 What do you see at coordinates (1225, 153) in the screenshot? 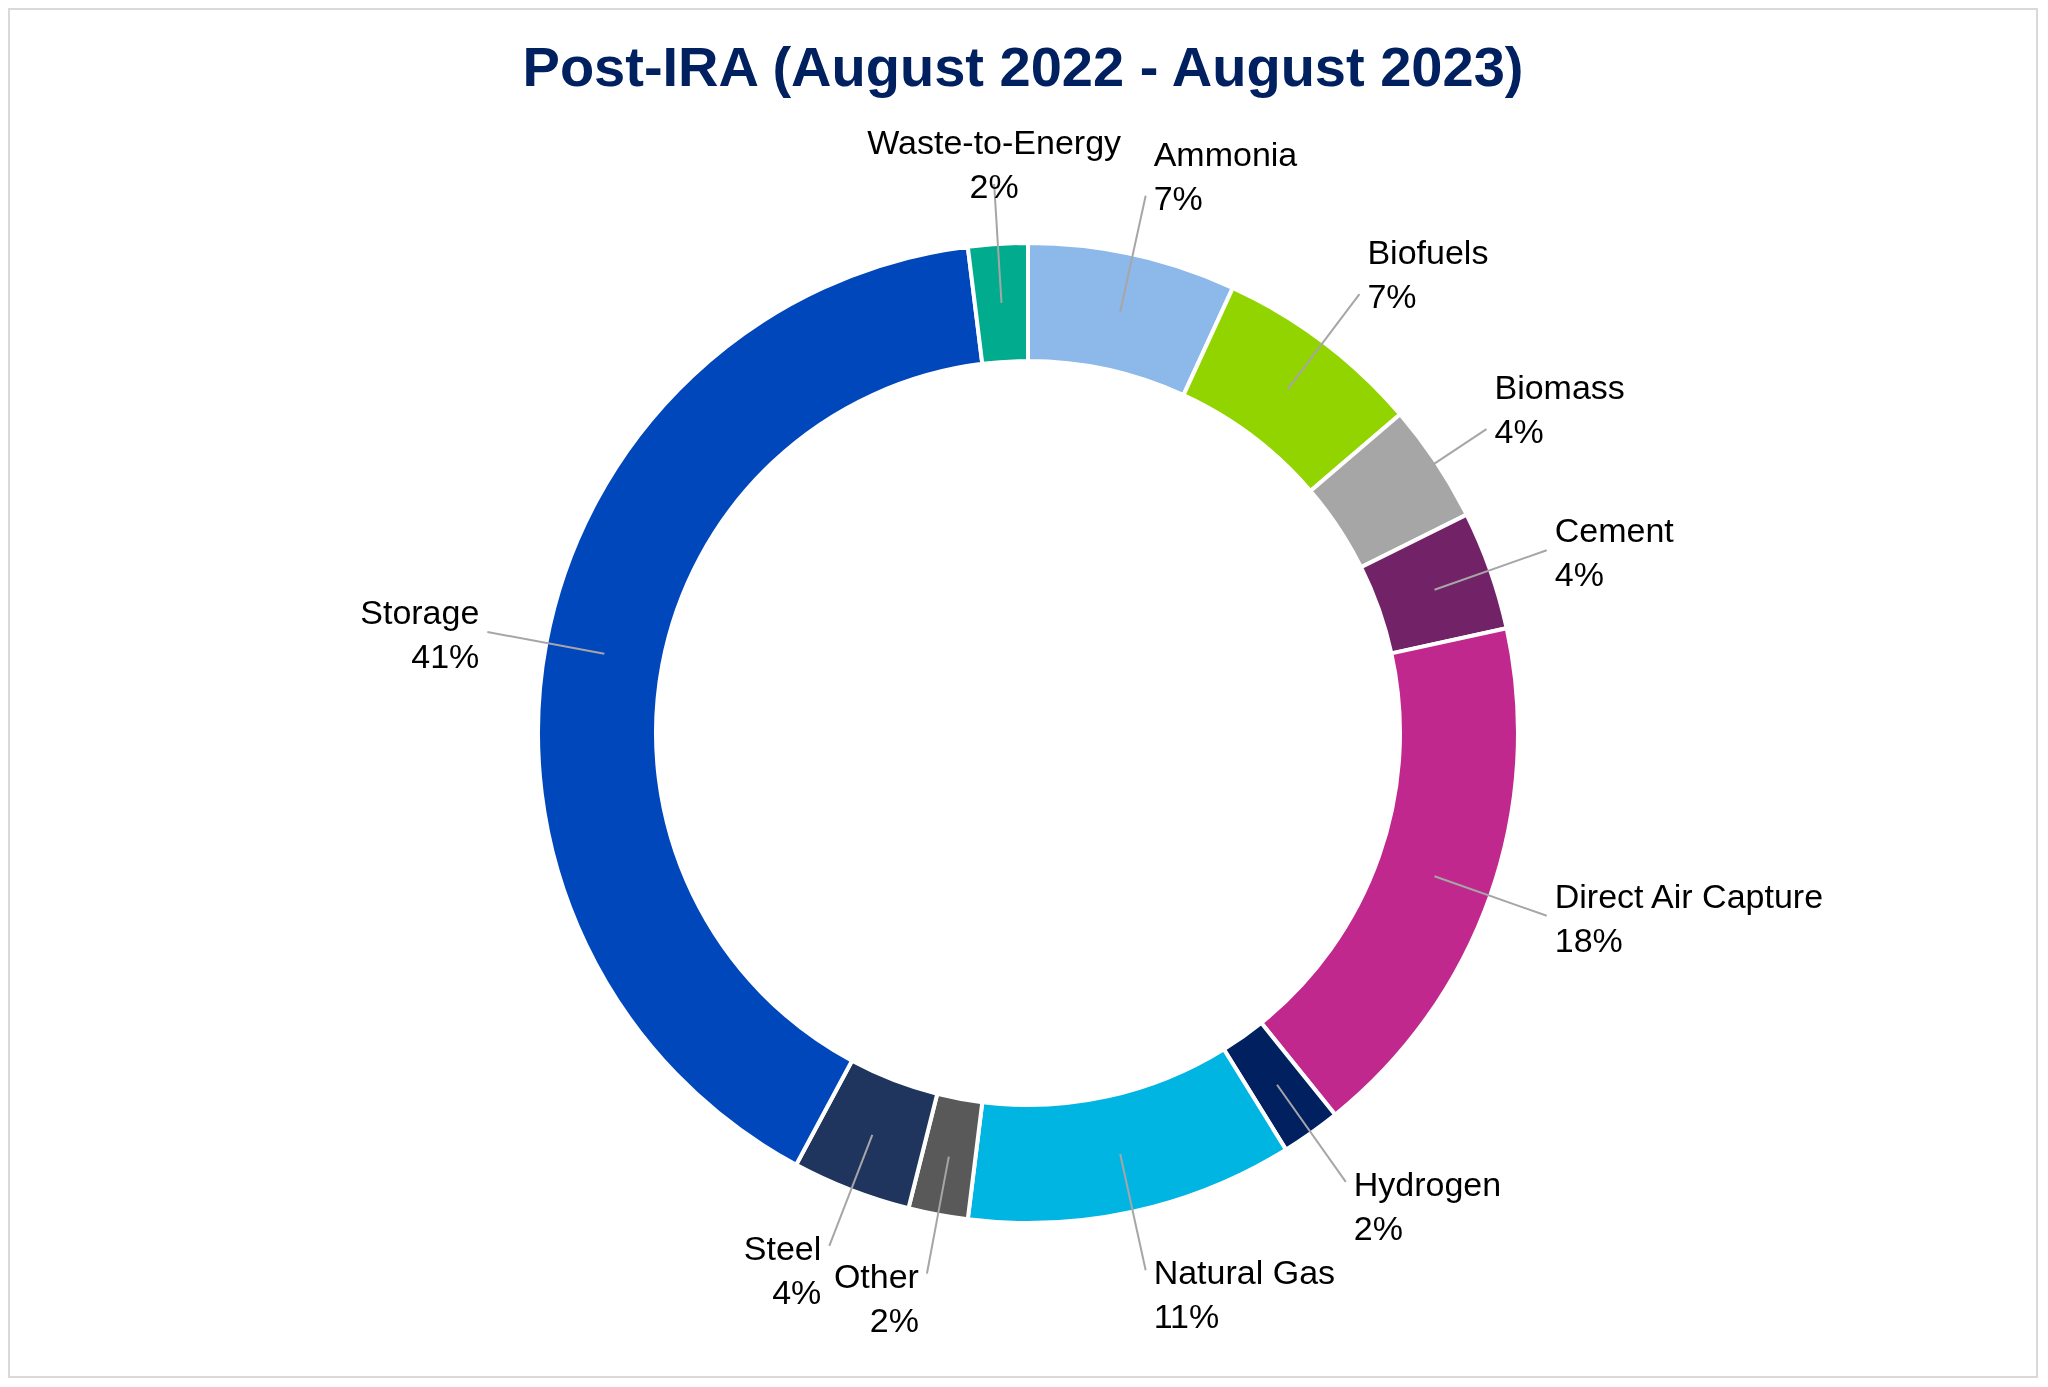
I see `slice-label: Ammonia` at bounding box center [1225, 153].